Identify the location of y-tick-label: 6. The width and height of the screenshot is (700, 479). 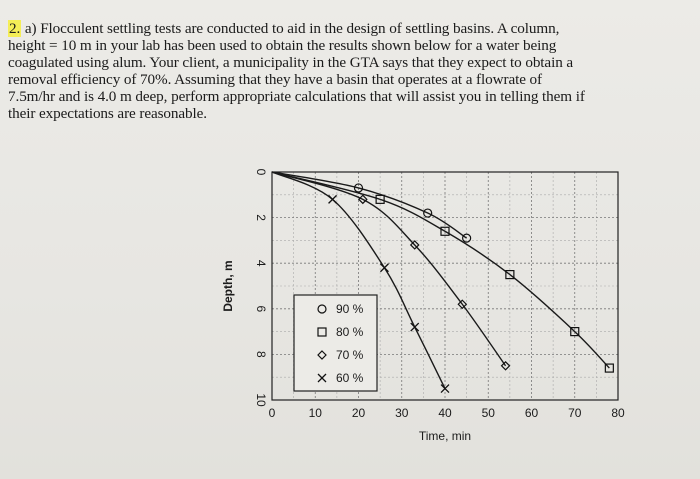
(261, 308).